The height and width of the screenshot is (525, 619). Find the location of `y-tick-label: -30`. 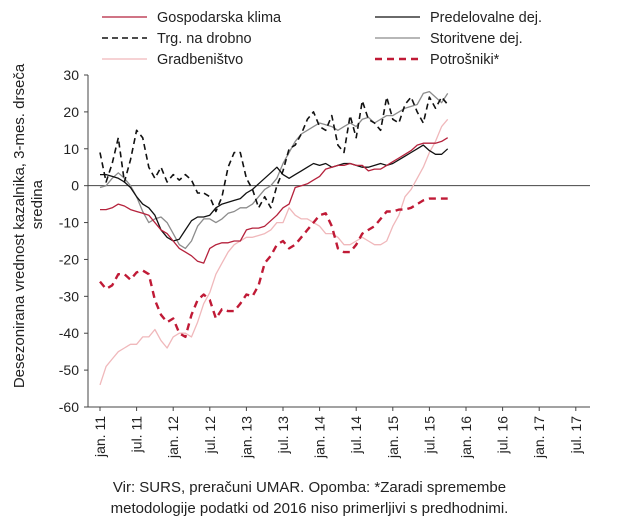

y-tick-label: -30 is located at coordinates (69, 296).